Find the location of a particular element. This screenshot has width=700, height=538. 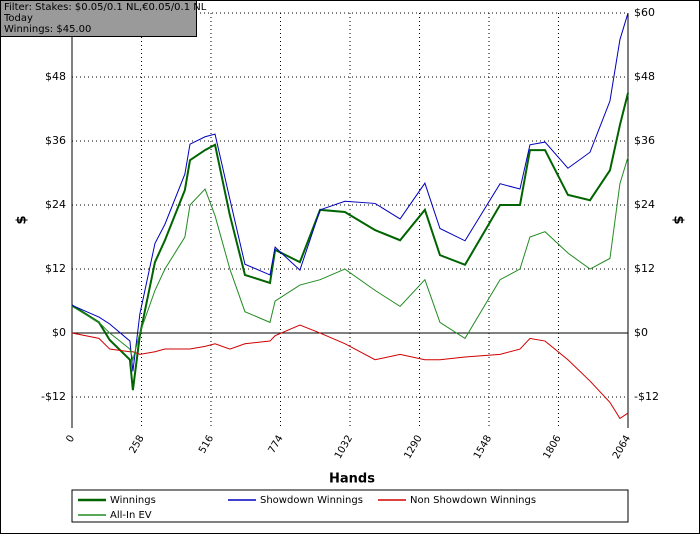

filter-line: Today is located at coordinates (18, 18).